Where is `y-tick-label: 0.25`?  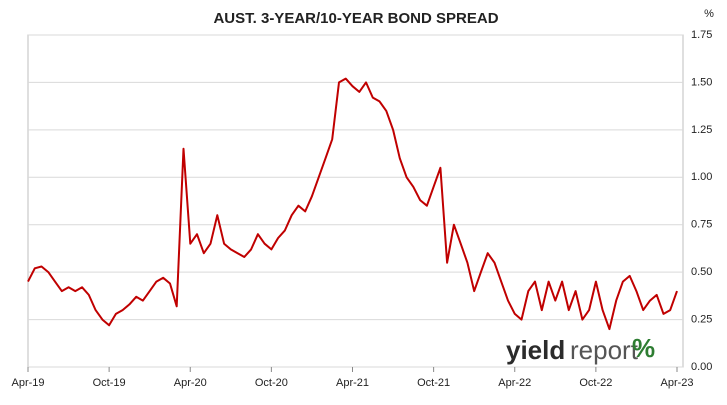
y-tick-label: 0.25 is located at coordinates (701, 319).